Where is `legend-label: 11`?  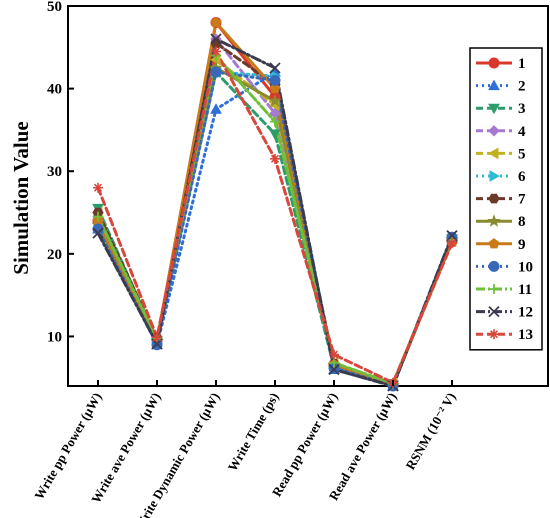 legend-label: 11 is located at coordinates (525, 290).